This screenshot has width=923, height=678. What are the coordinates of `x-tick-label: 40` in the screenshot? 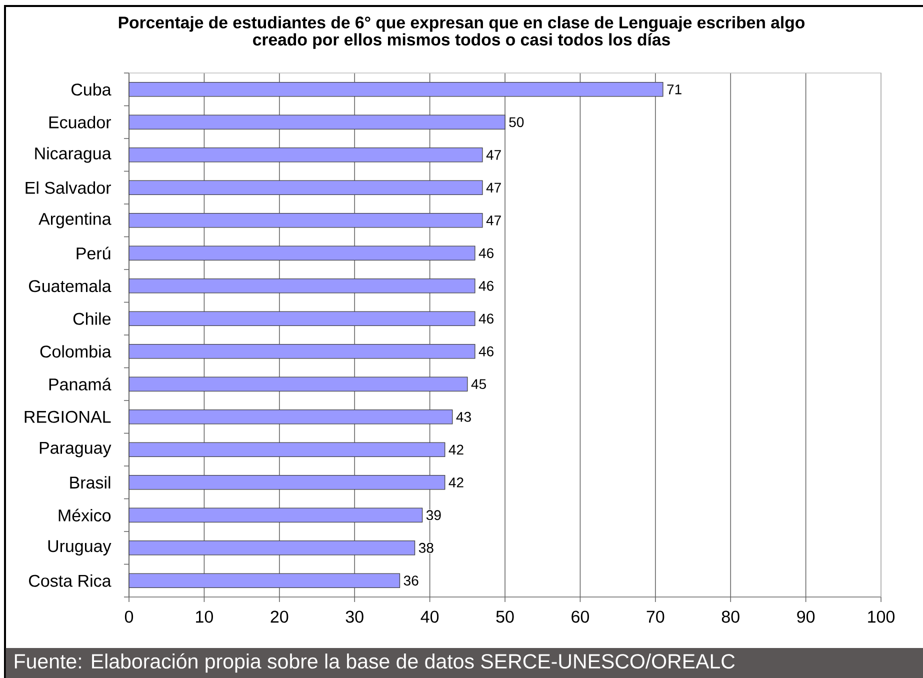 It's located at (429, 616).